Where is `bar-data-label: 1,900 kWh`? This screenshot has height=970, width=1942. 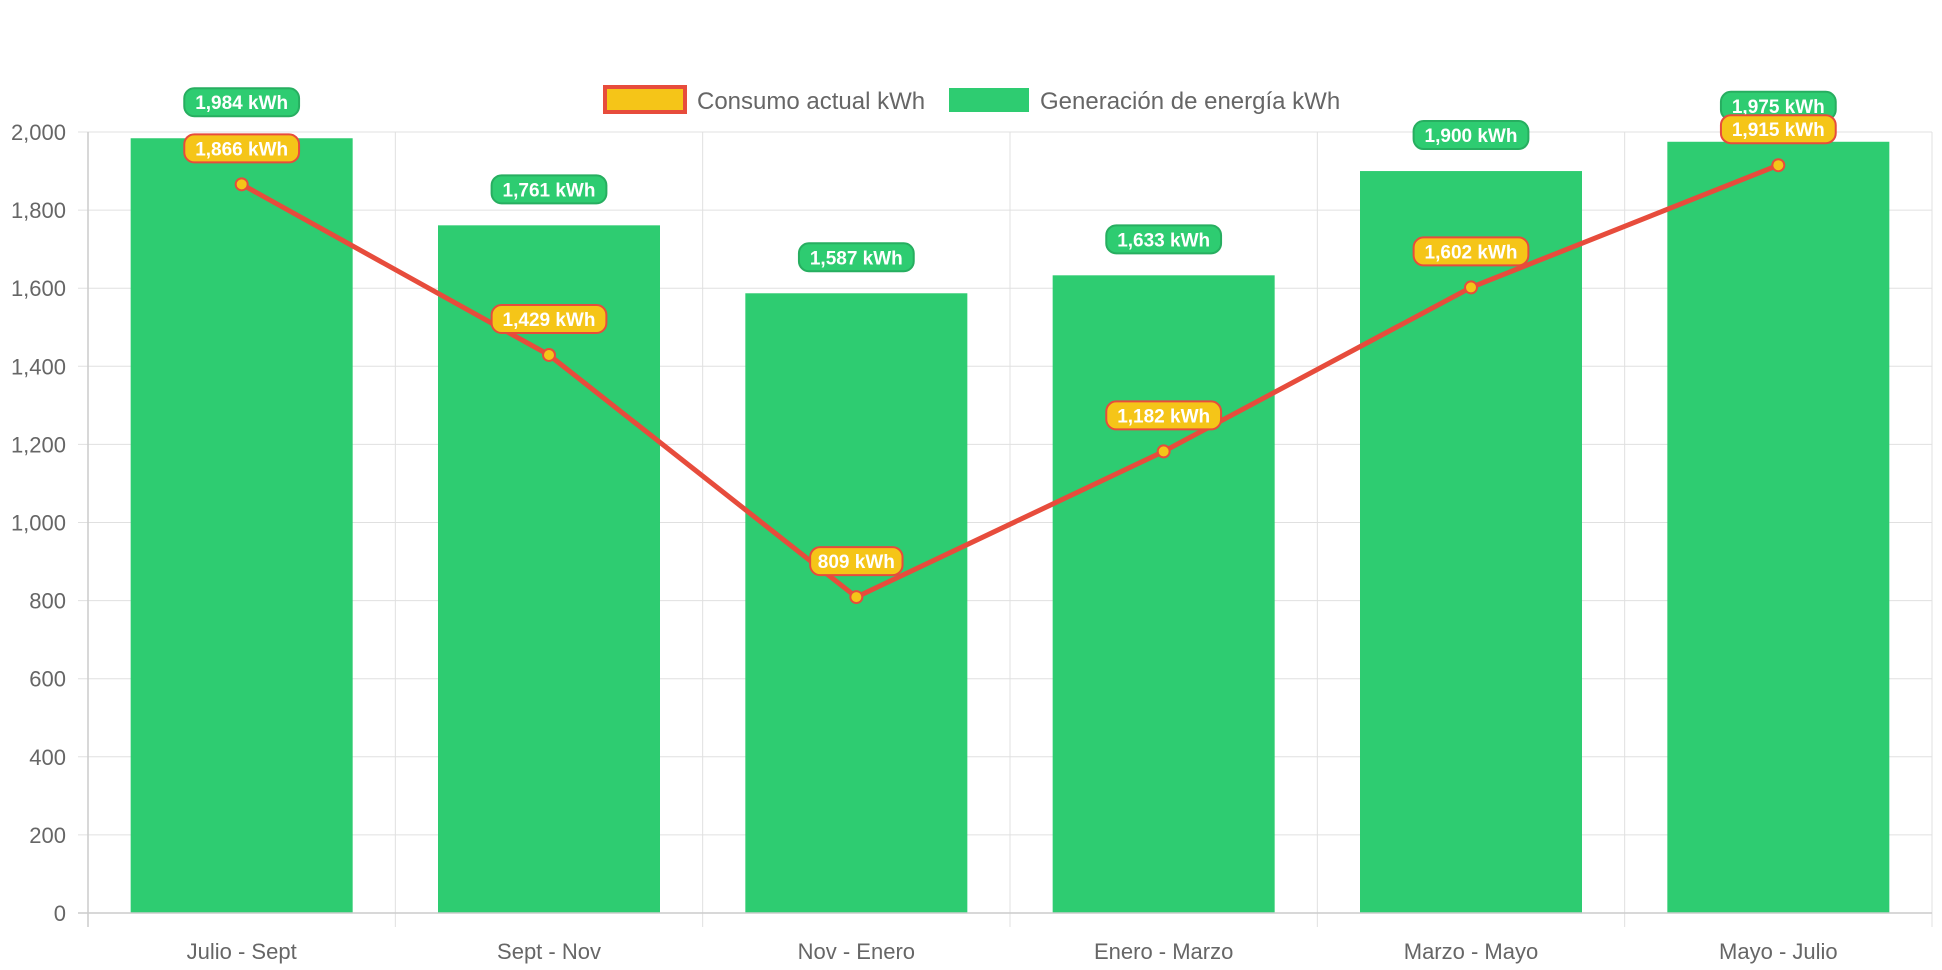 bar-data-label: 1,900 kWh is located at coordinates (1471, 135).